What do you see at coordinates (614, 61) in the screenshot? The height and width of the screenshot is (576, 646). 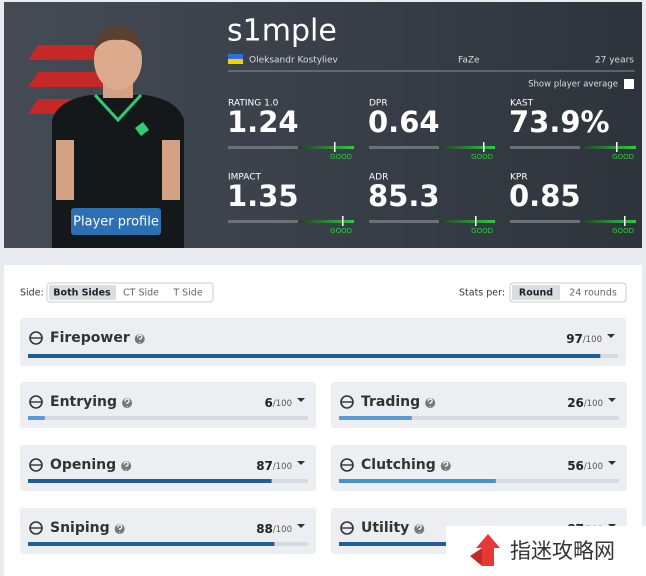 I see `age: 27 years` at bounding box center [614, 61].